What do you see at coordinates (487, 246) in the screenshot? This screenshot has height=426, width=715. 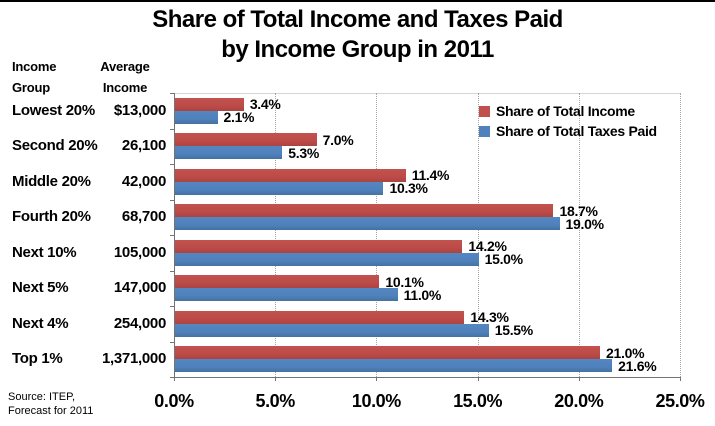 I see `income-value-label-Next 10%: 14.2%` at bounding box center [487, 246].